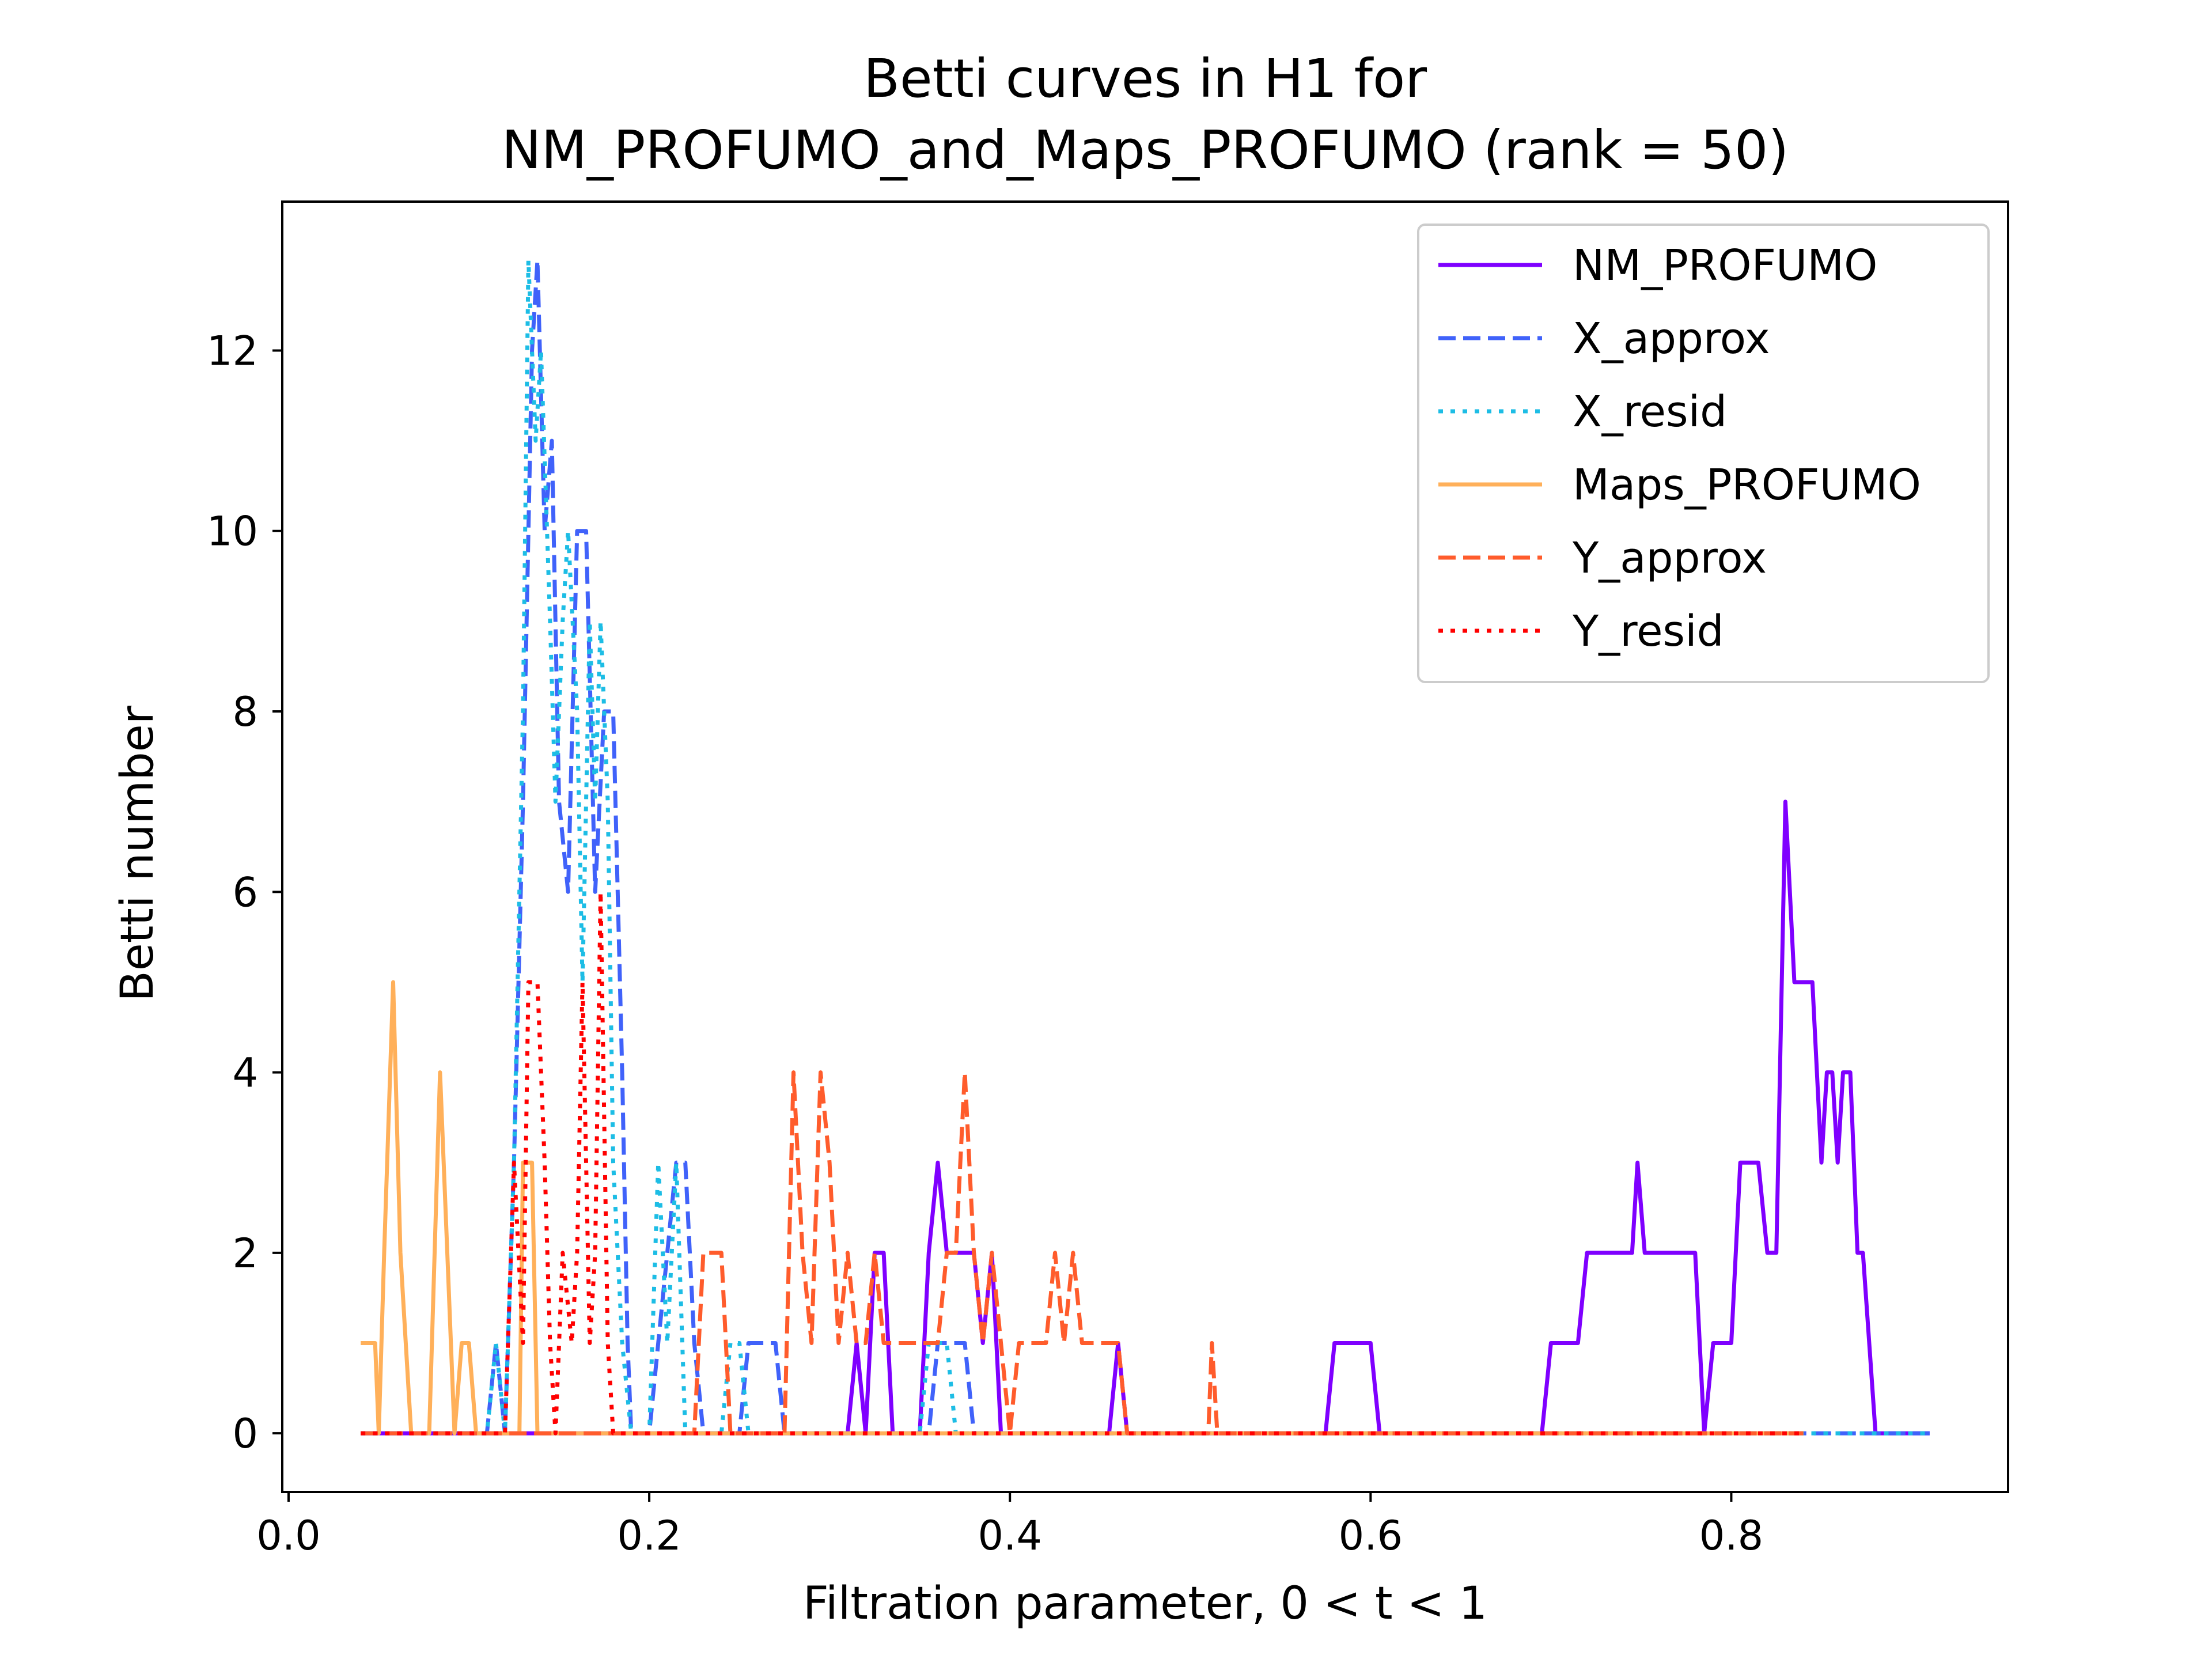 The height and width of the screenshot is (1659, 2212). I want to click on y-tick-label: 8, so click(245, 712).